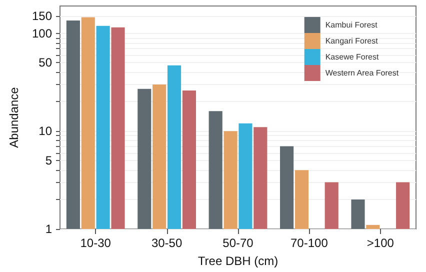  What do you see at coordinates (362, 73) in the screenshot?
I see `legend-label: Western Area Forest` at bounding box center [362, 73].